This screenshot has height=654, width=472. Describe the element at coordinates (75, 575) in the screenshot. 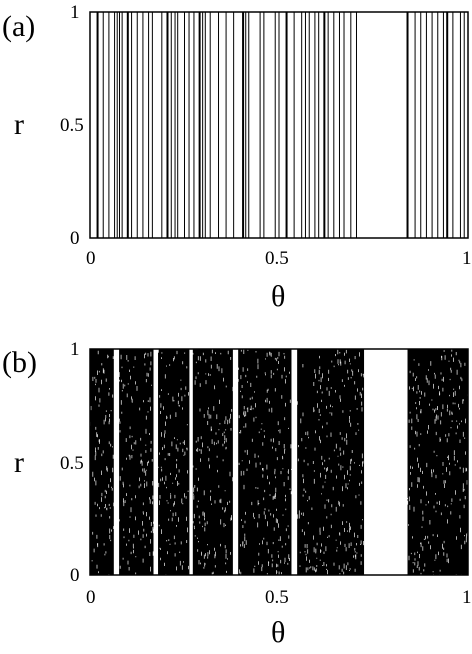

I see `y-tick-b-0: 0` at that location.